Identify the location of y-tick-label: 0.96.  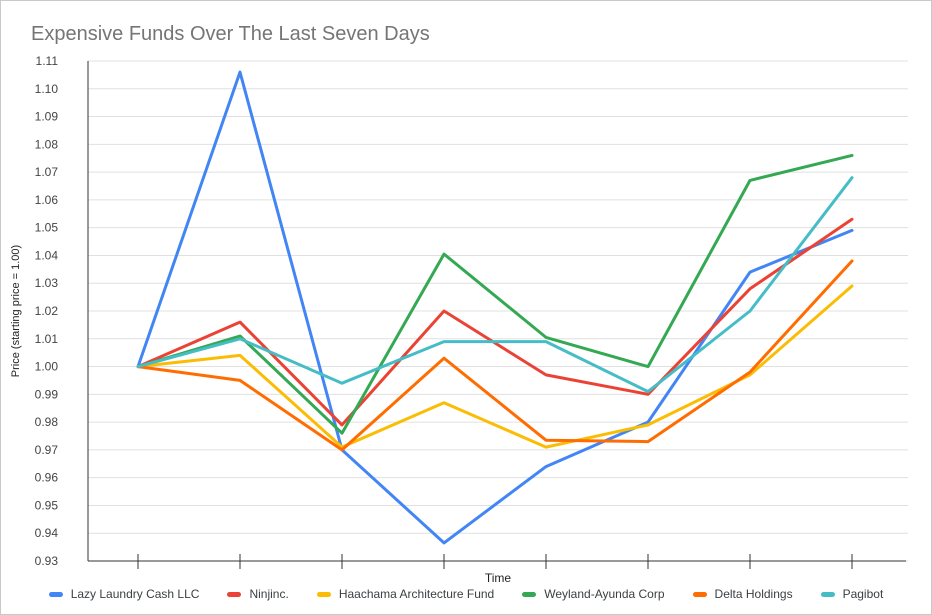
(47, 478).